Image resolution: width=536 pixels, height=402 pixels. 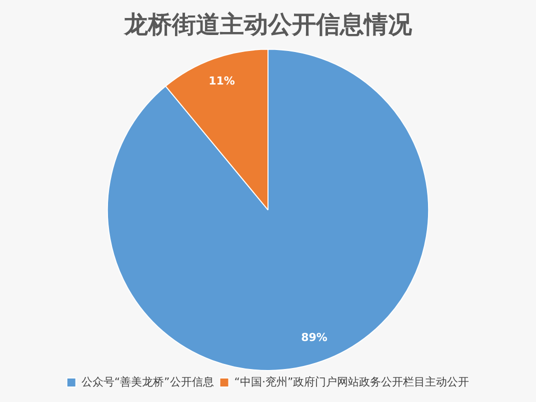 I want to click on legend-label: “中国·兖州”政府门户网站政务公开栏目主动公开, so click(x=352, y=381).